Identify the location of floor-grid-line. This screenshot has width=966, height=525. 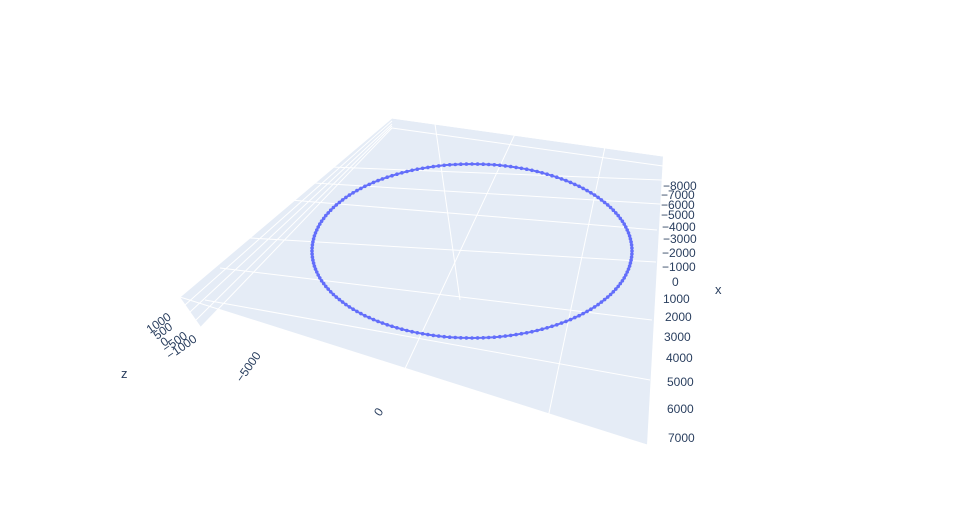
(455, 262).